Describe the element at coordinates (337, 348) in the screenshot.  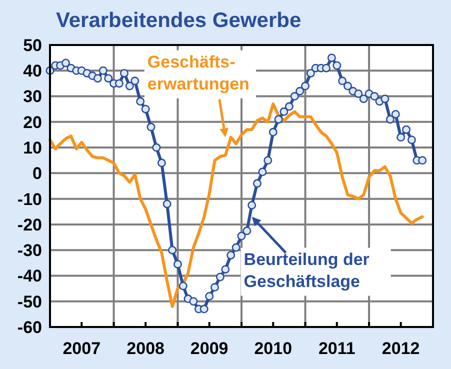
I see `x-tick-label: 2011` at that location.